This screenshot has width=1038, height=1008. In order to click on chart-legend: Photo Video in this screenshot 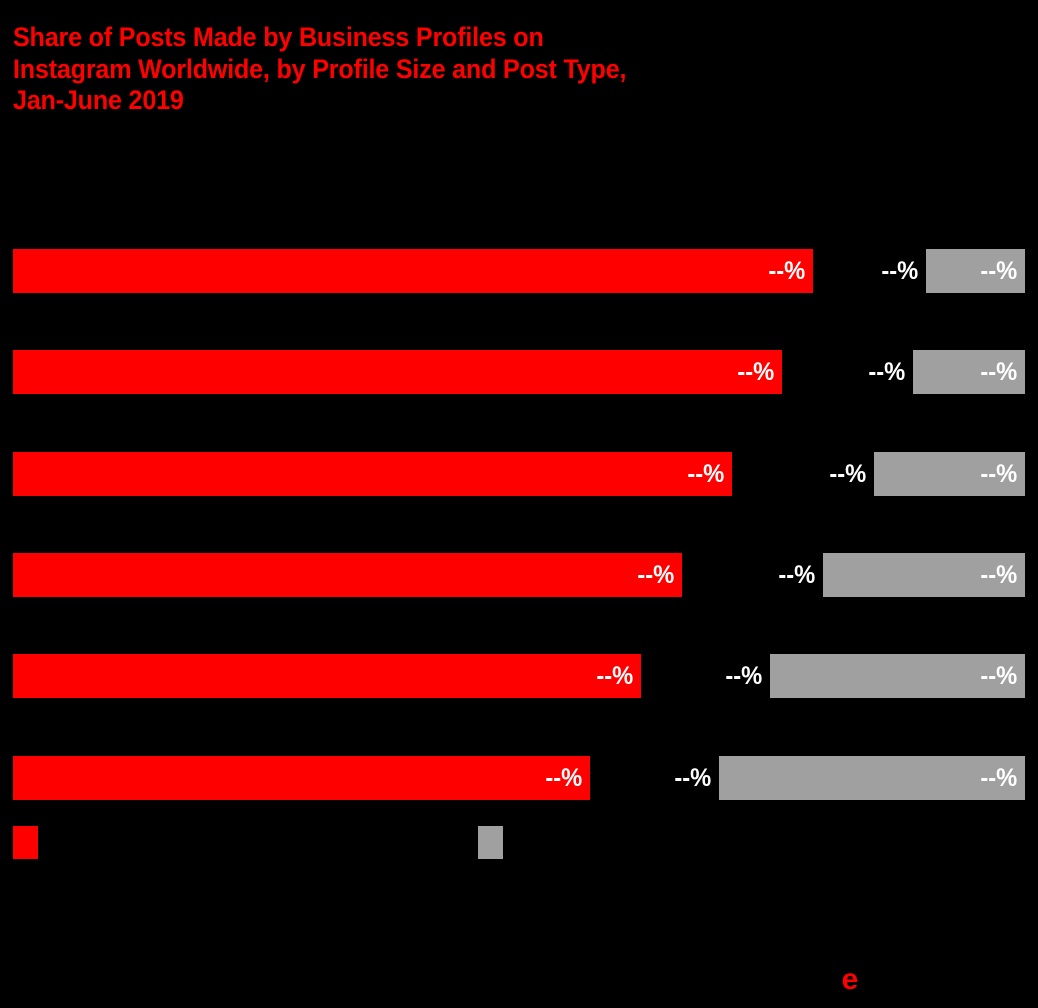, I will do `click(519, 846)`.